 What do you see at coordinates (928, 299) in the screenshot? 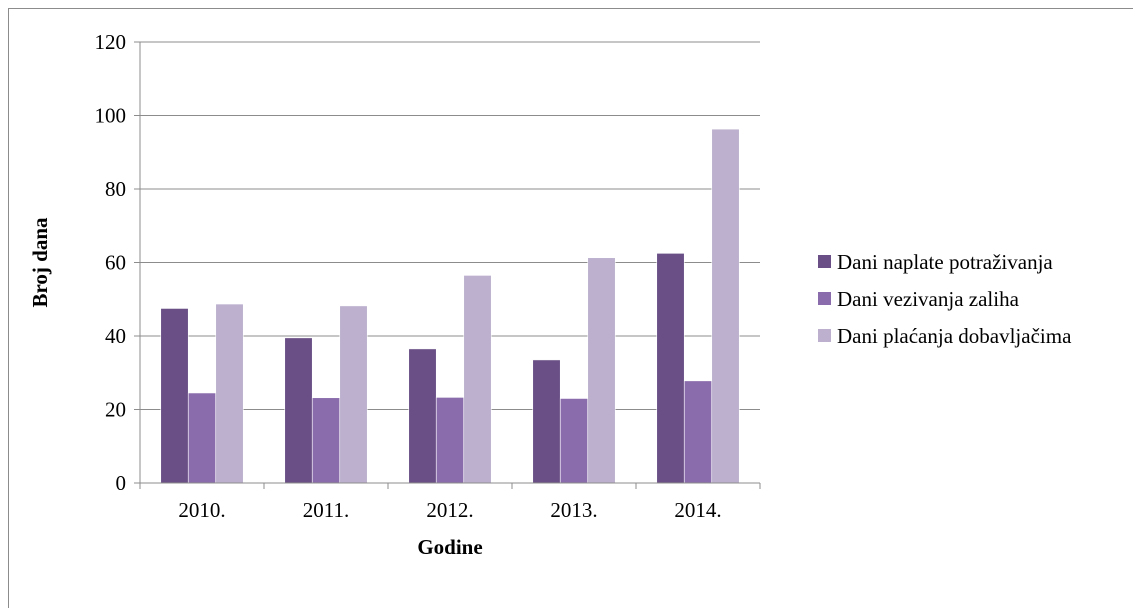
I see `legend-label: Dani vezivanja zaliha` at bounding box center [928, 299].